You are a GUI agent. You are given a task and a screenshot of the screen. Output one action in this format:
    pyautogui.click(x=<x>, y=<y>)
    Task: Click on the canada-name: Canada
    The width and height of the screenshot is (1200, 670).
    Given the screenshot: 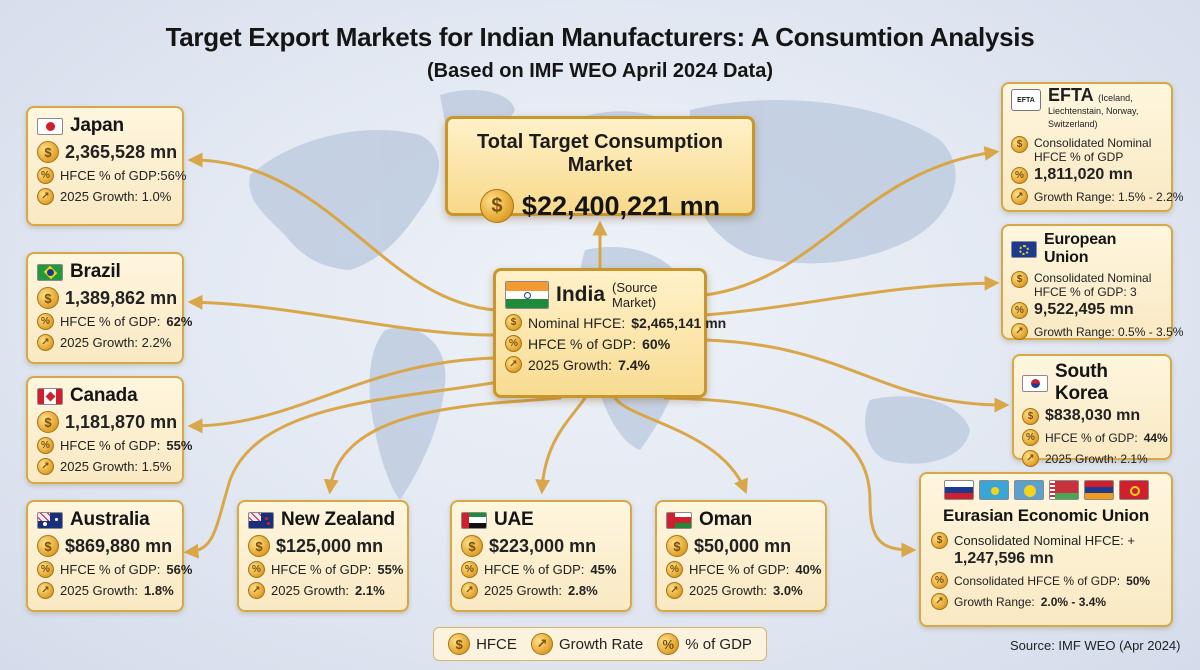 What is the action you would take?
    pyautogui.click(x=104, y=395)
    